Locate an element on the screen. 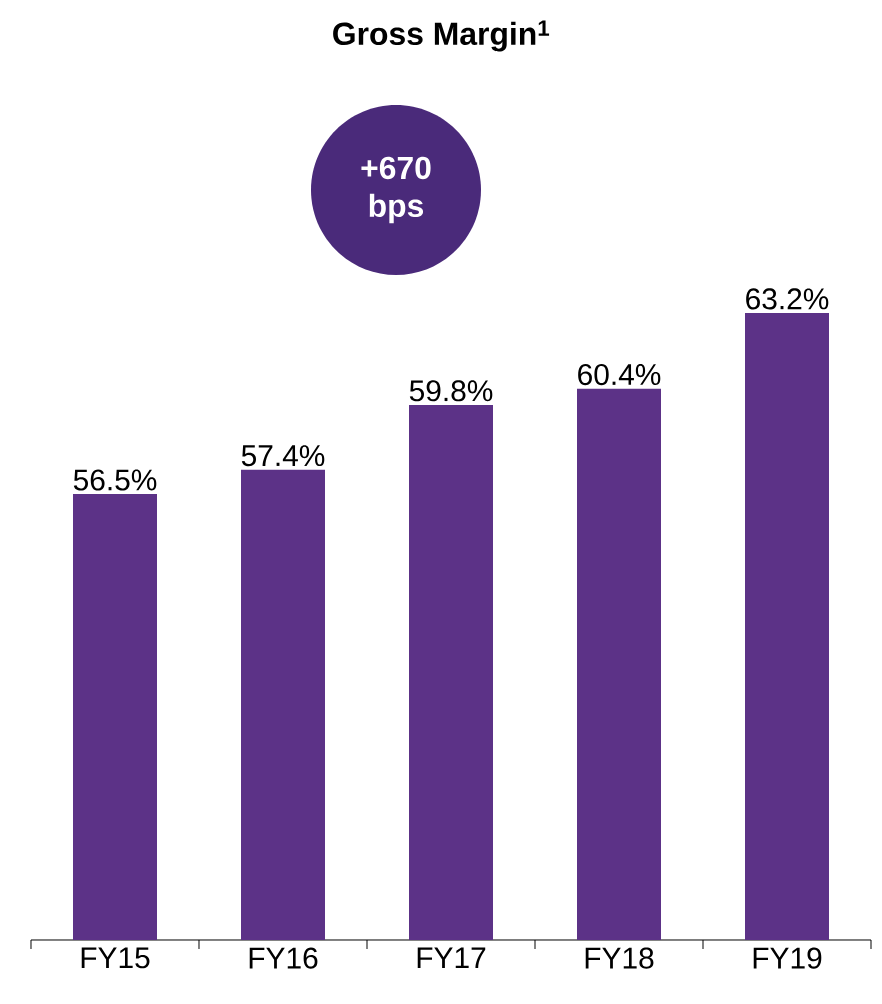  data-label: 63.2% is located at coordinates (787, 299).